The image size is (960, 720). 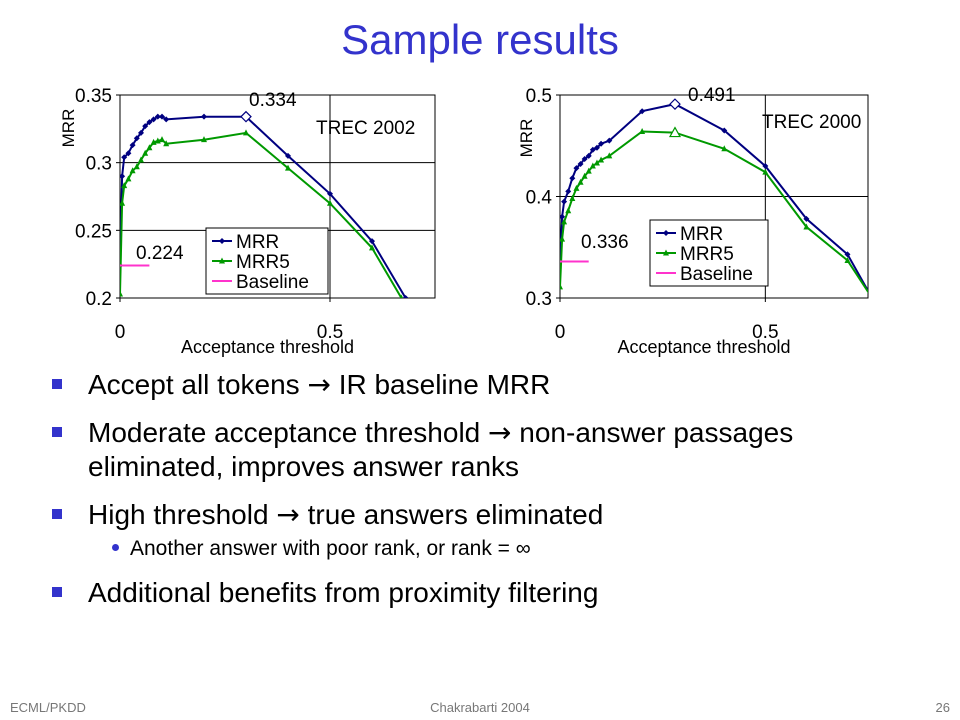 I want to click on peak-value-label: 0.334, so click(x=273, y=100).